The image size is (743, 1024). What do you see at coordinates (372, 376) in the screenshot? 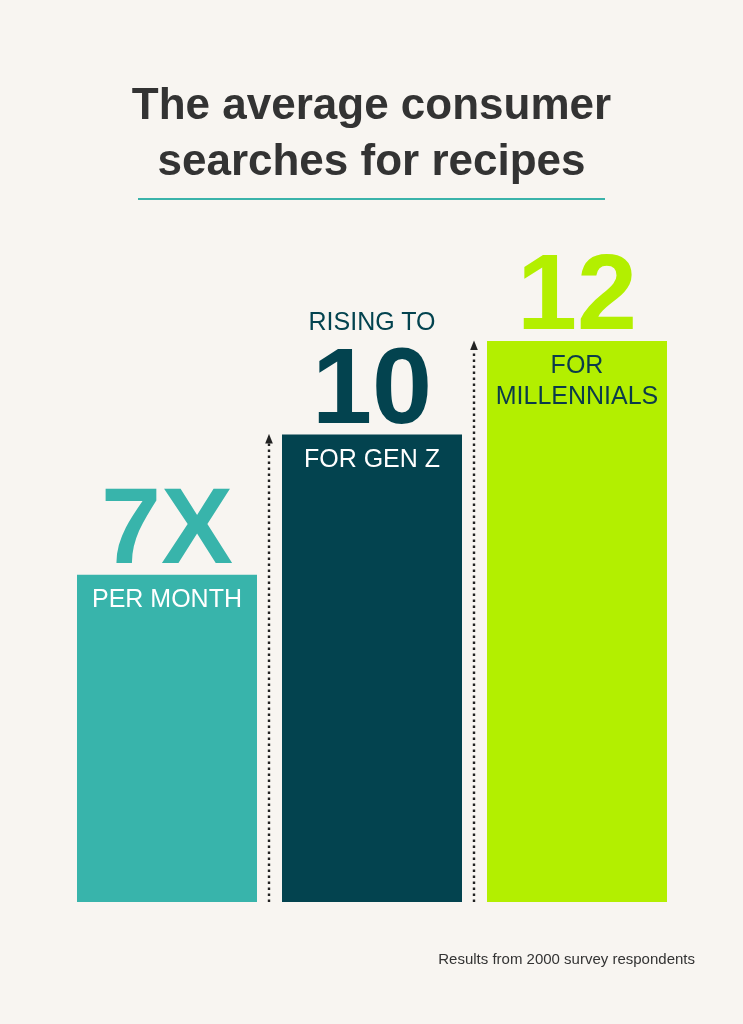
I see `data-label: RISING TO 10` at bounding box center [372, 376].